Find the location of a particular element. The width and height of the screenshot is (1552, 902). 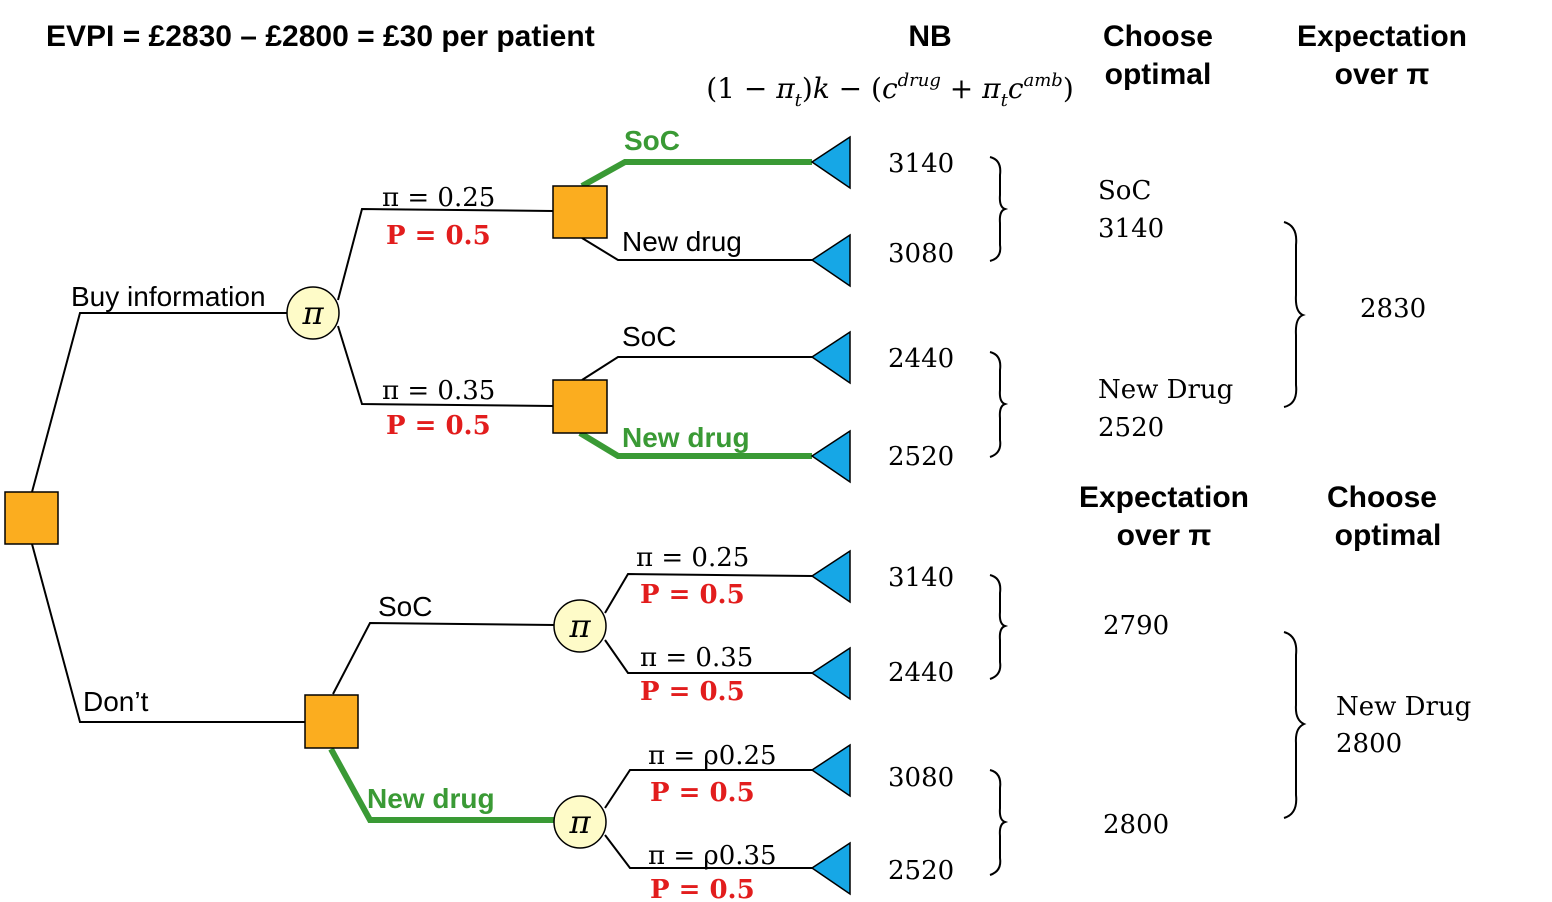

expectation-buy-value: 2830 is located at coordinates (1393, 309).